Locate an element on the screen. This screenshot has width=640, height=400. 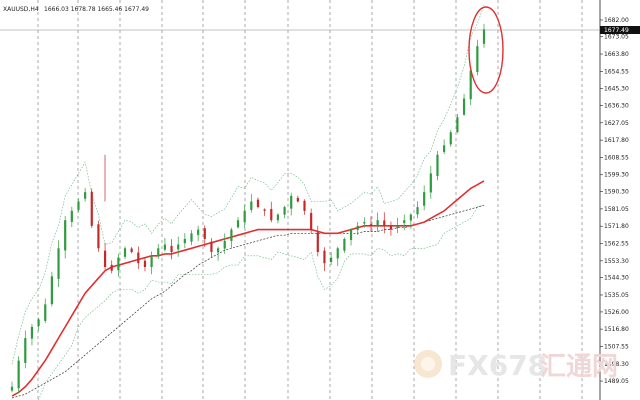
price-tick-label: 1590.30 is located at coordinates (616, 192).